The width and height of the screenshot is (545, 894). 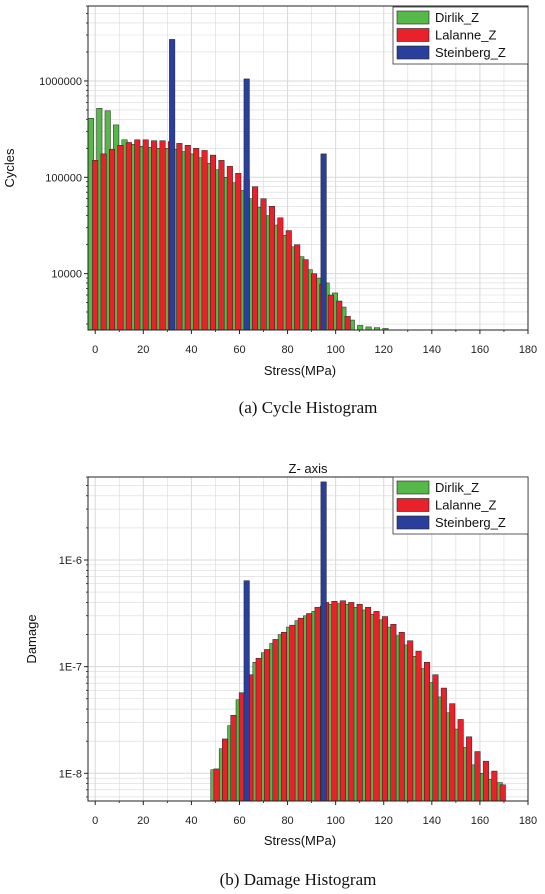 What do you see at coordinates (309, 468) in the screenshot?
I see `middle-title: Z- axis` at bounding box center [309, 468].